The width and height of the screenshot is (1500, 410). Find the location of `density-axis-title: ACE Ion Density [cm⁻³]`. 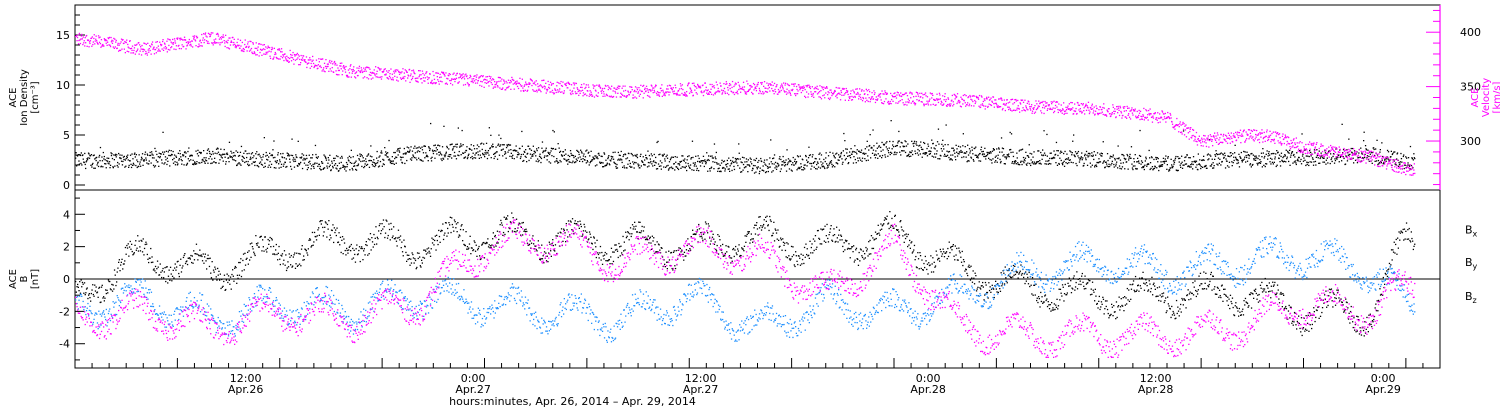

density-axis-title: ACE Ion Density [cm⁻³] is located at coordinates (24, 97).